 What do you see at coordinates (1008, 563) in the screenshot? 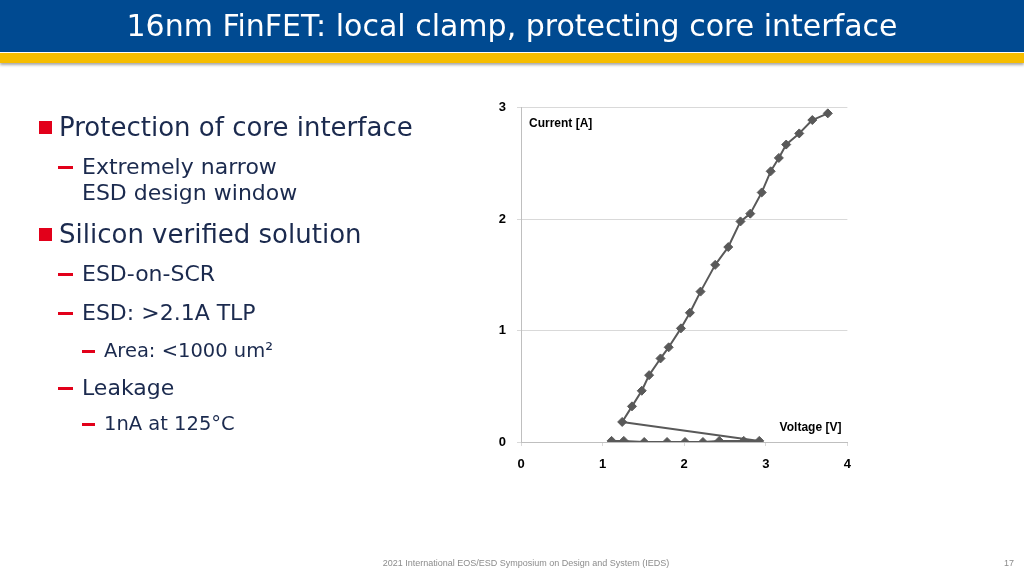
I see `text: 17` at bounding box center [1008, 563].